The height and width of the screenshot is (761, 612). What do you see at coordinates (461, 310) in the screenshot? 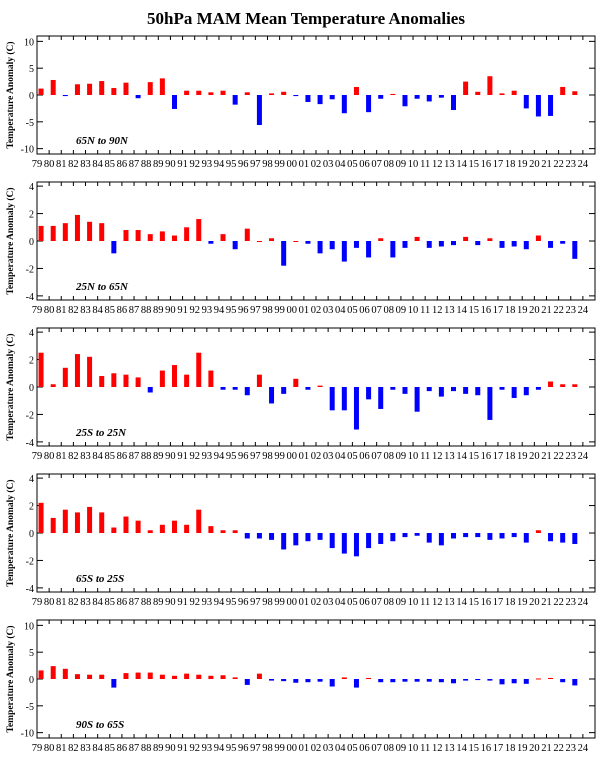
I see `x-tick-label: 14` at bounding box center [461, 310].